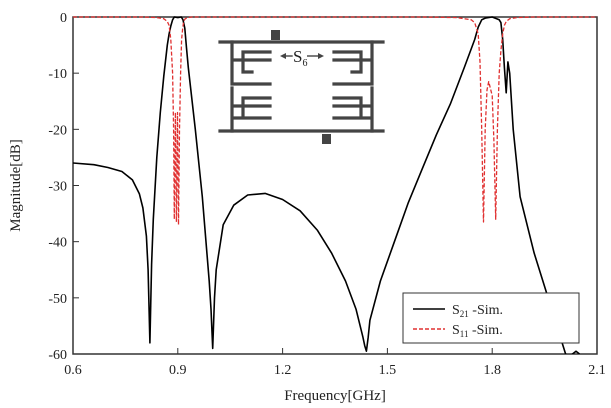  Describe the element at coordinates (57, 74) in the screenshot. I see `y-tick-label: -10` at that location.